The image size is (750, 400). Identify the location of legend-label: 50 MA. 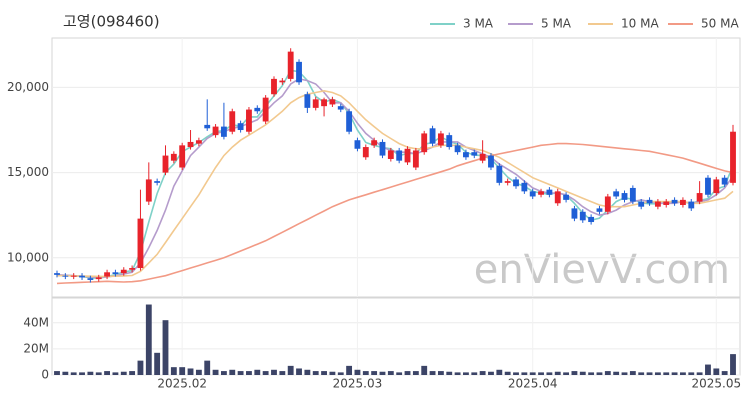
(720, 24).